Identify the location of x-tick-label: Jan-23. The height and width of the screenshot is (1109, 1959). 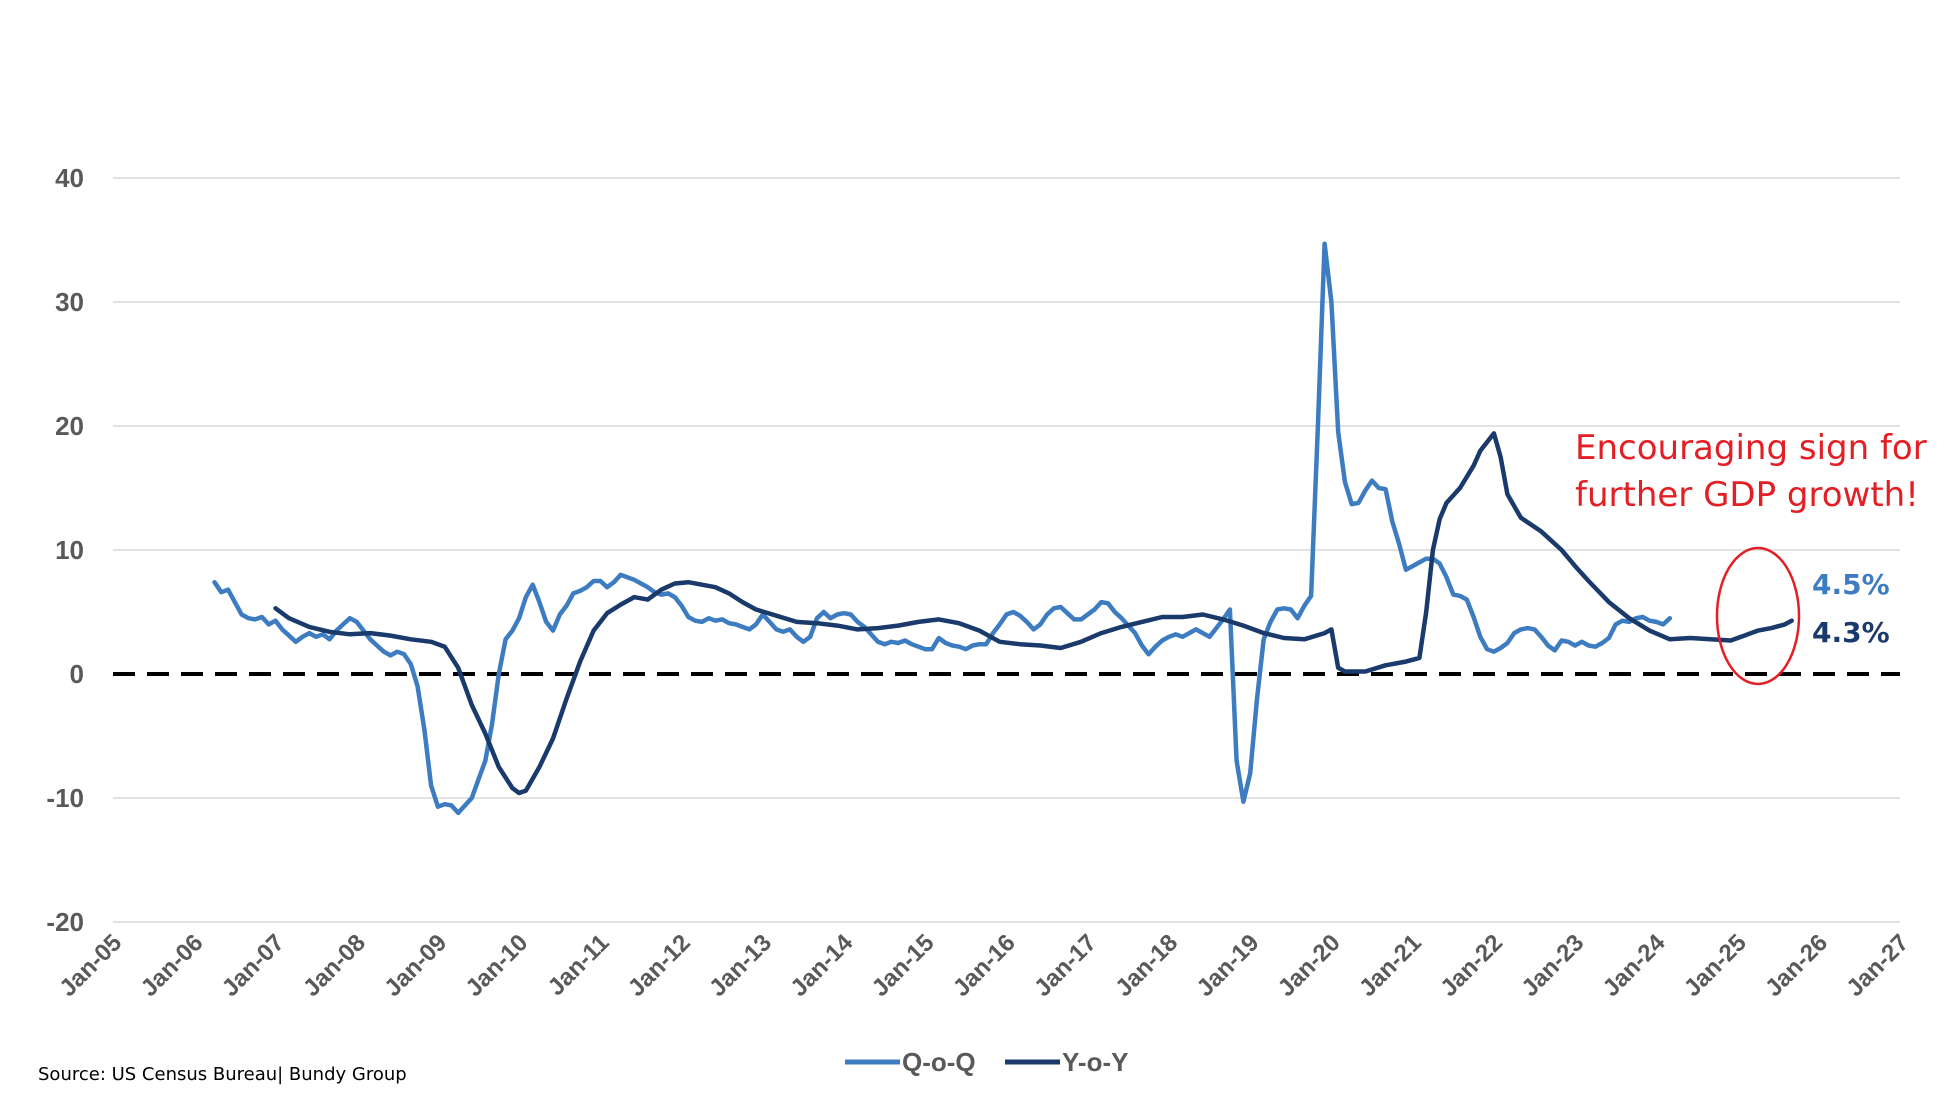
(1552, 965).